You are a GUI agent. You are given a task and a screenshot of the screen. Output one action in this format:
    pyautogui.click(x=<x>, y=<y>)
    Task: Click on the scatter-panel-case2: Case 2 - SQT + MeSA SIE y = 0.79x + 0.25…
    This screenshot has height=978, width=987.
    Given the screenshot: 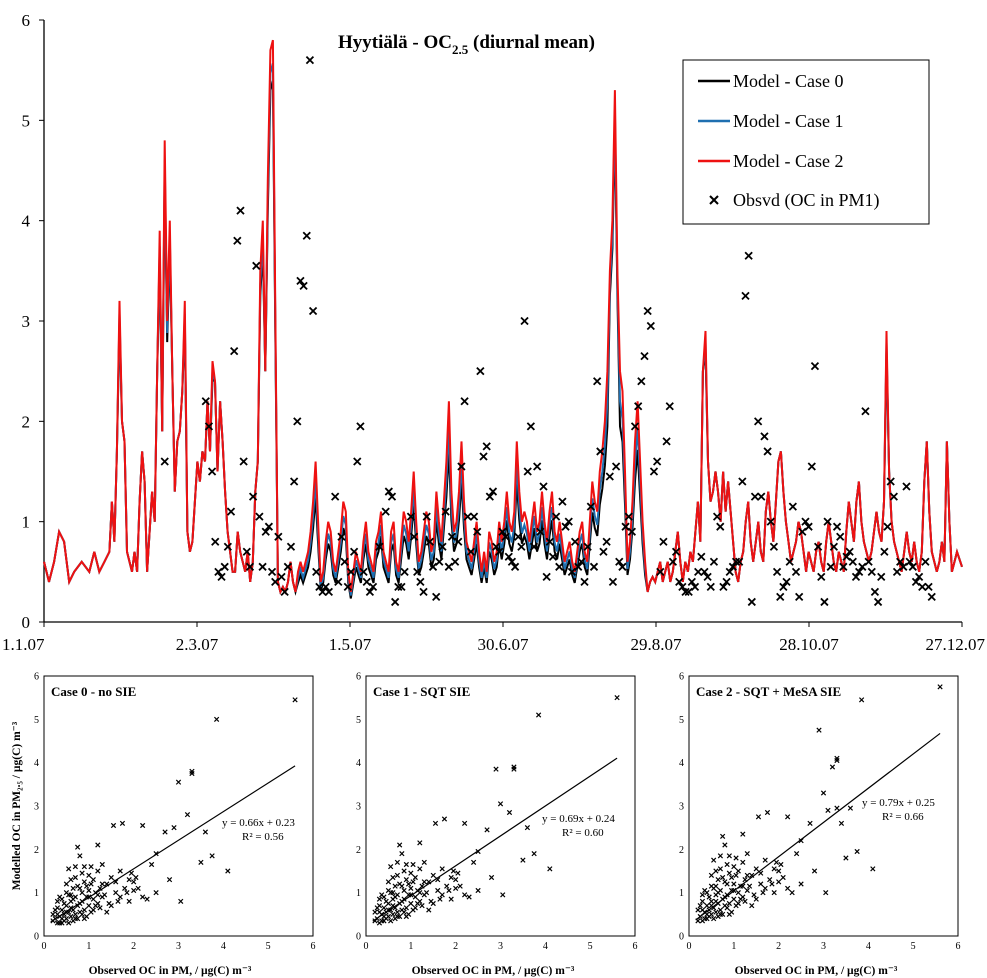 What is the action you would take?
    pyautogui.click(x=820, y=825)
    